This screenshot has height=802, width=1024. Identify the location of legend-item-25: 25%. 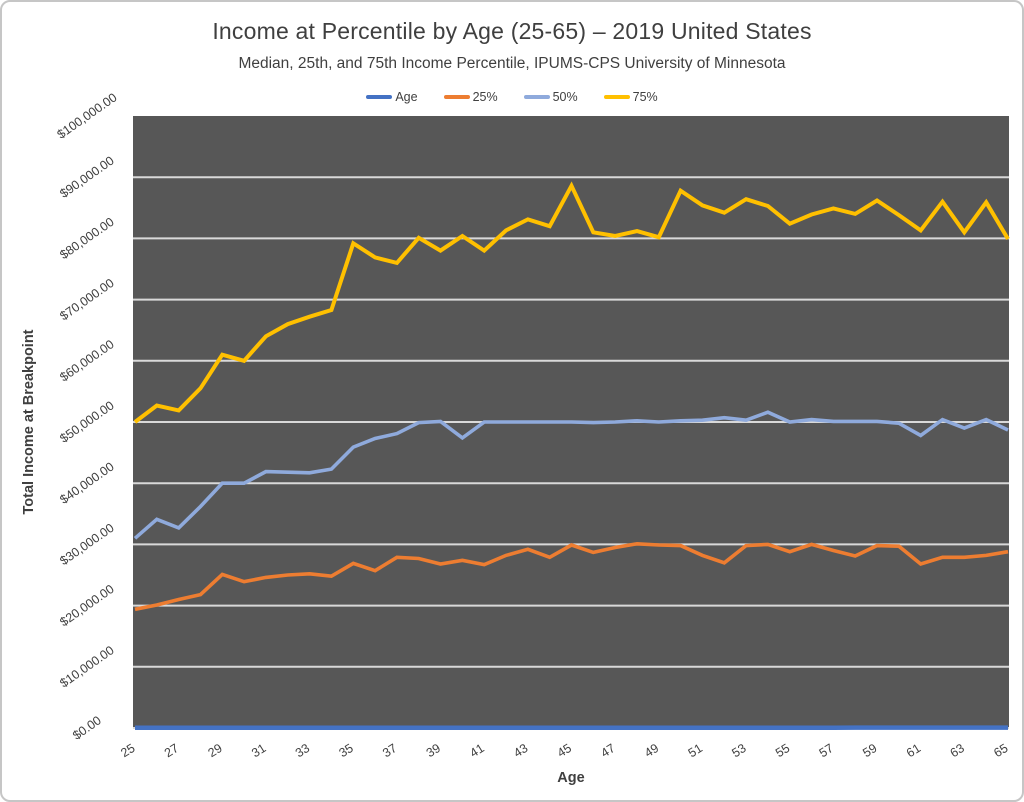
(470, 97).